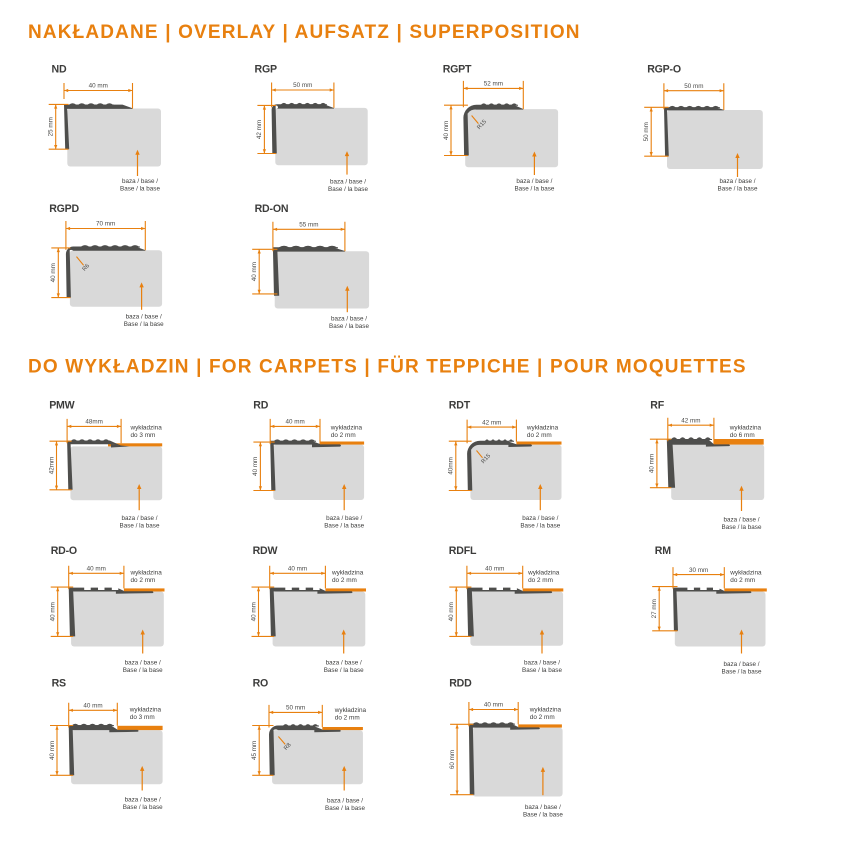 The height and width of the screenshot is (857, 852). What do you see at coordinates (51, 126) in the screenshot?
I see `svg-text: 25 mm` at bounding box center [51, 126].